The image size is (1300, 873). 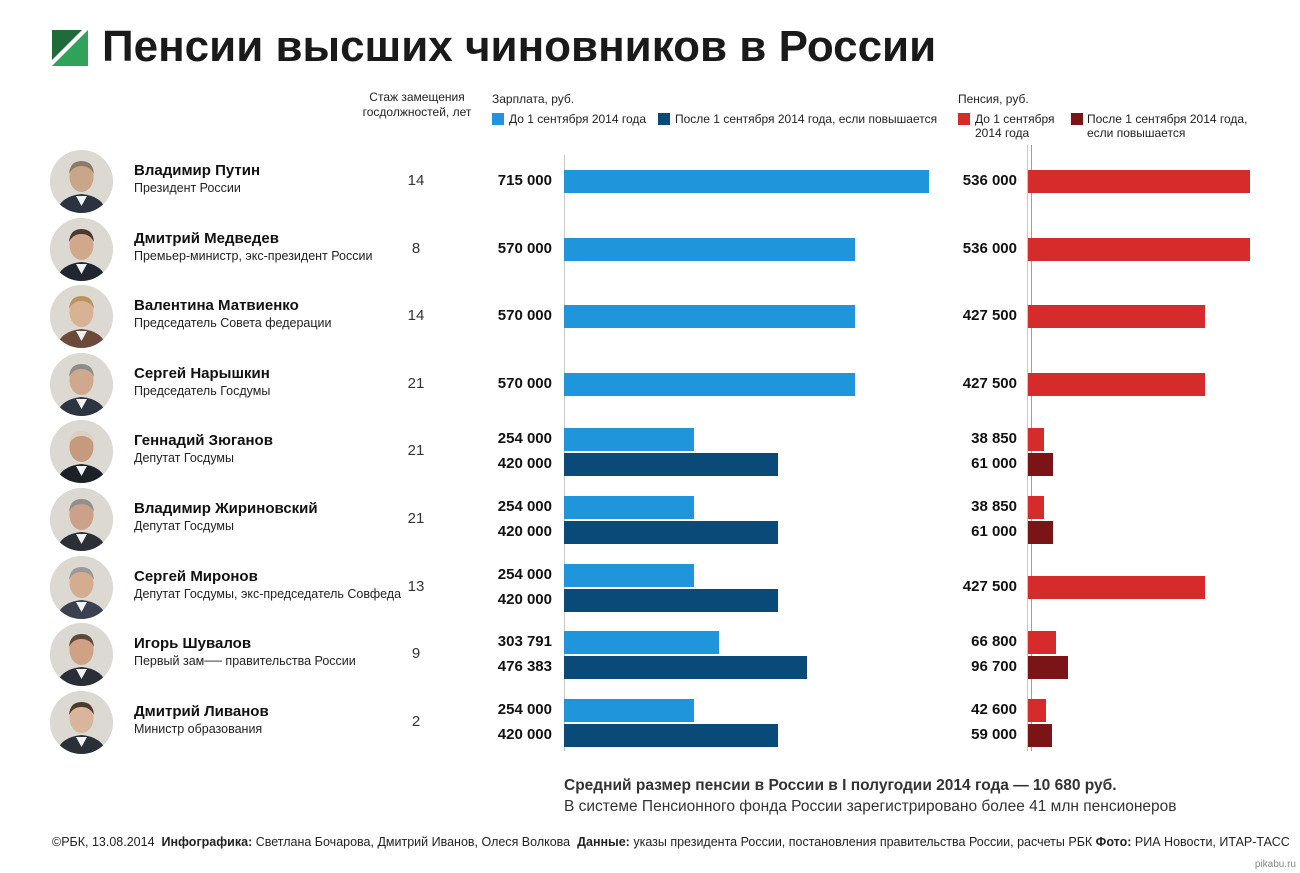 What do you see at coordinates (564, 453) in the screenshot?
I see `salary-axis` at bounding box center [564, 453].